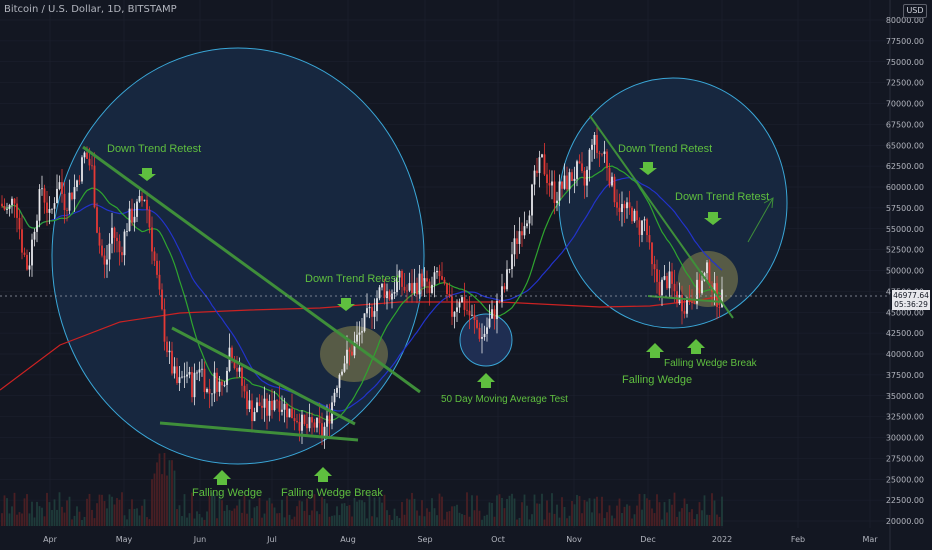 The width and height of the screenshot is (932, 550). What do you see at coordinates (90, 9) in the screenshot?
I see `symbol-title: Bitcoin / U.S. Dollar, 1D, BITSTAMP` at bounding box center [90, 9].